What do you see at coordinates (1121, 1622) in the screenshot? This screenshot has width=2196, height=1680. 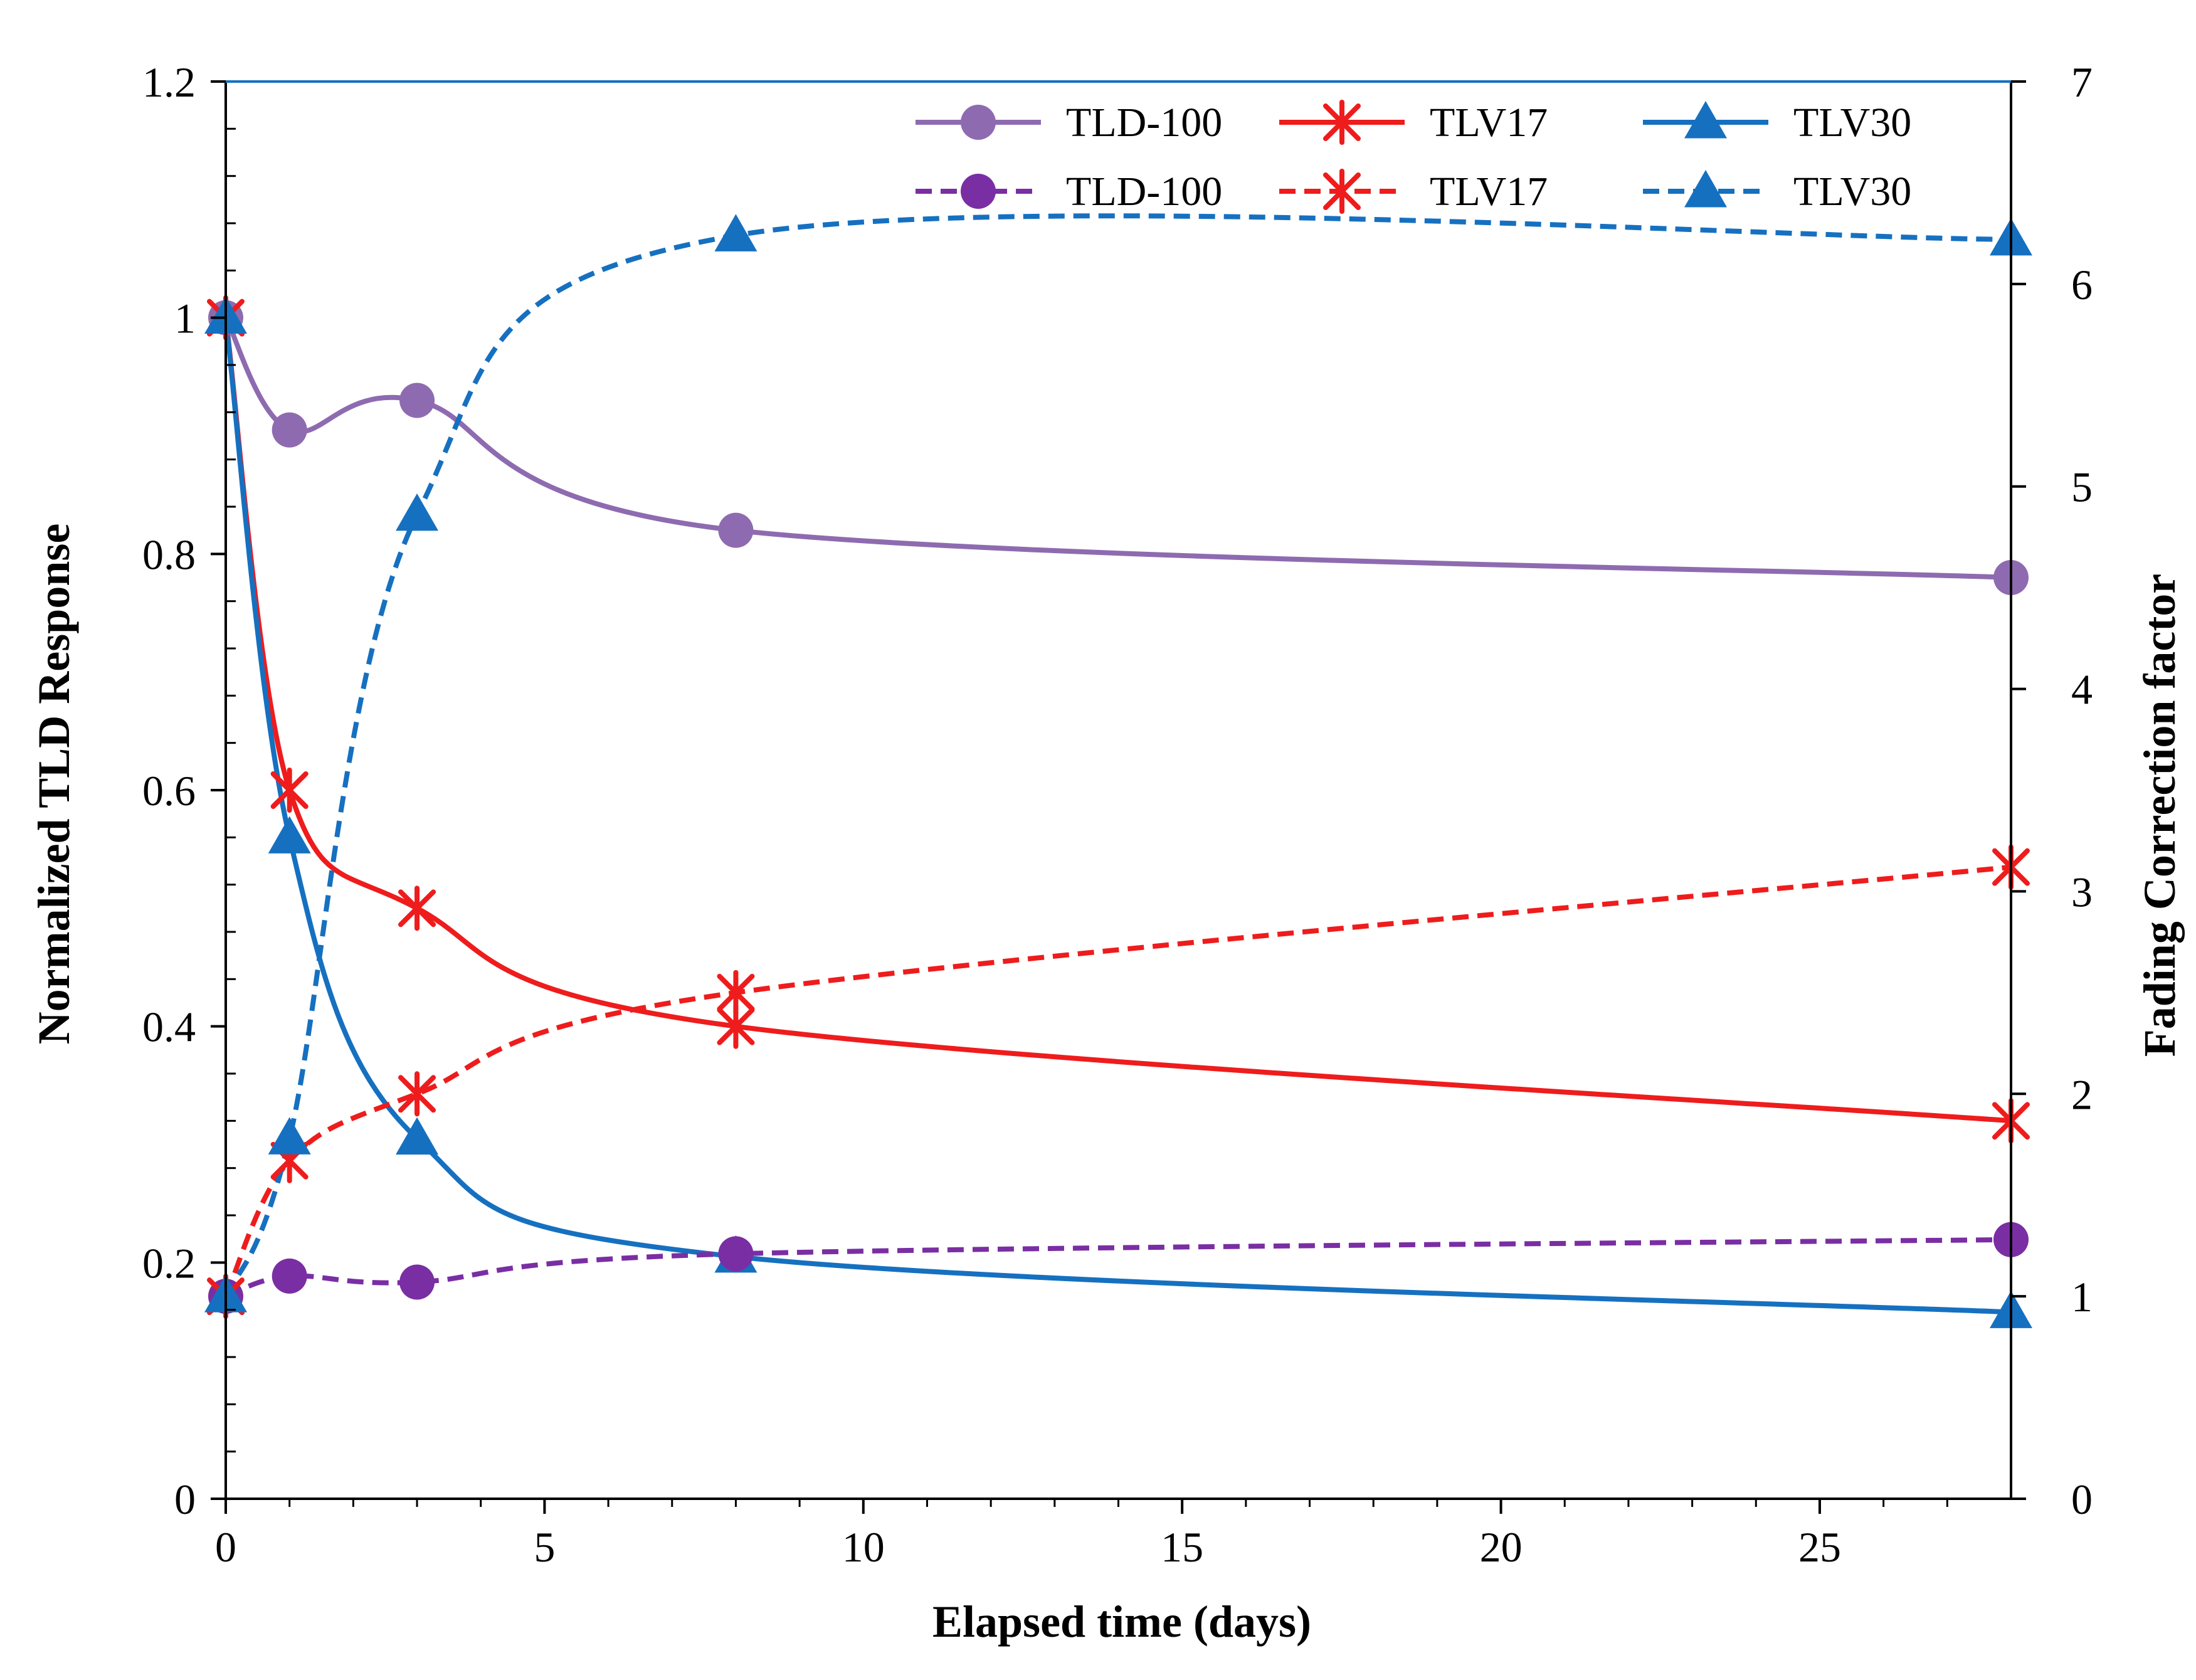 I see `x-axis-title: Elapsed time (days)` at bounding box center [1121, 1622].